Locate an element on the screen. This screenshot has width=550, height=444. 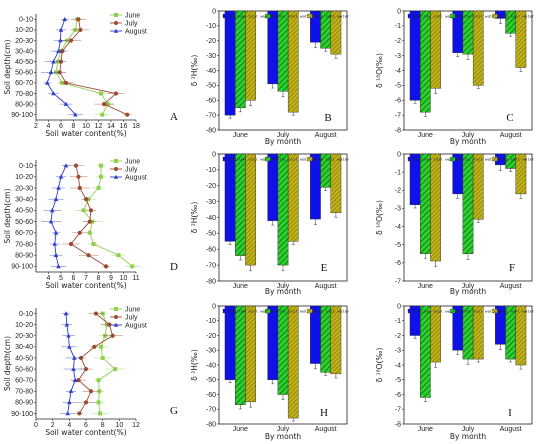
y-tick-label: 60-70 is located at coordinates (24, 83).